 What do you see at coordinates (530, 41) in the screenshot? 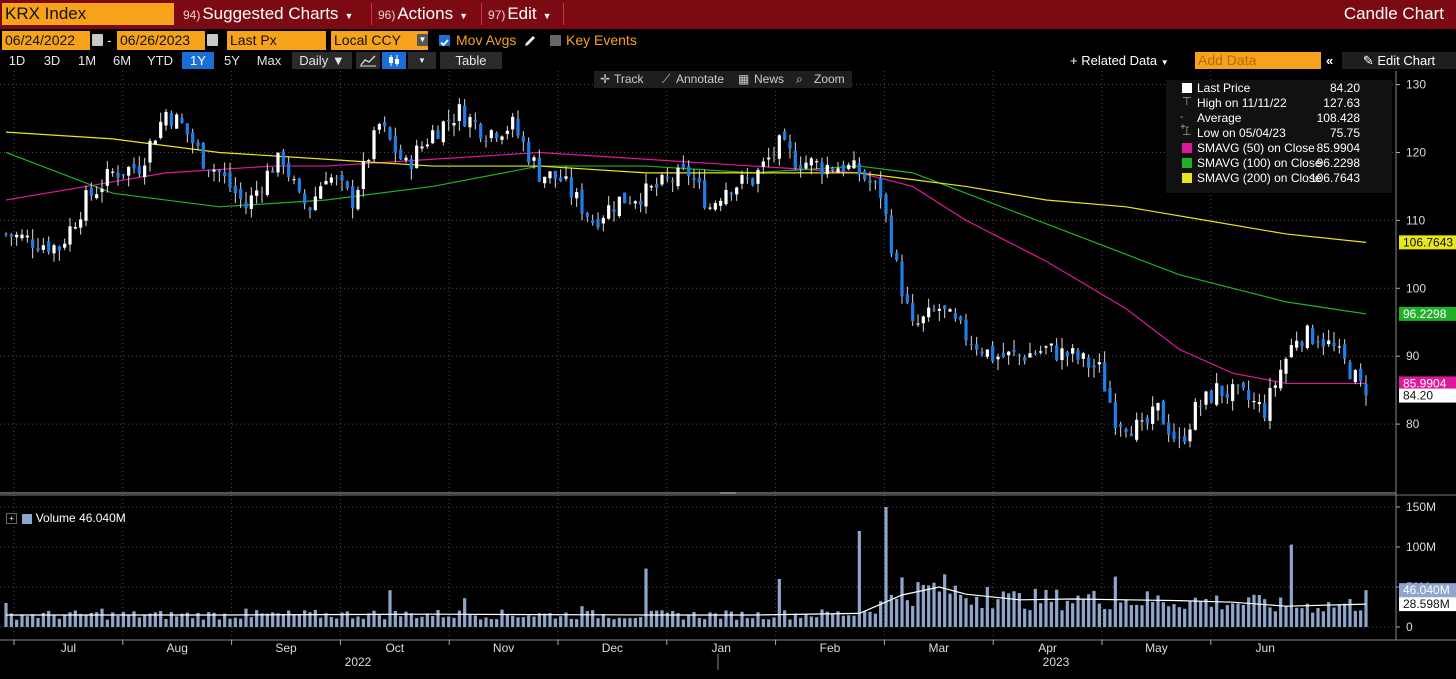
I see `pencil-icon` at bounding box center [530, 41].